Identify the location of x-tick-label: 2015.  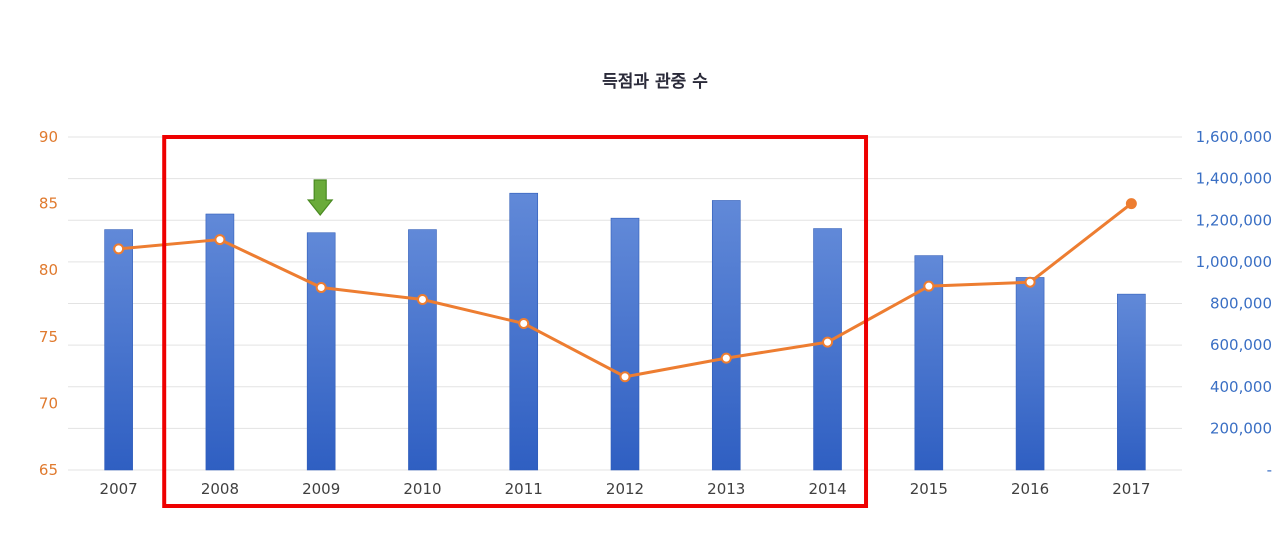
(929, 489).